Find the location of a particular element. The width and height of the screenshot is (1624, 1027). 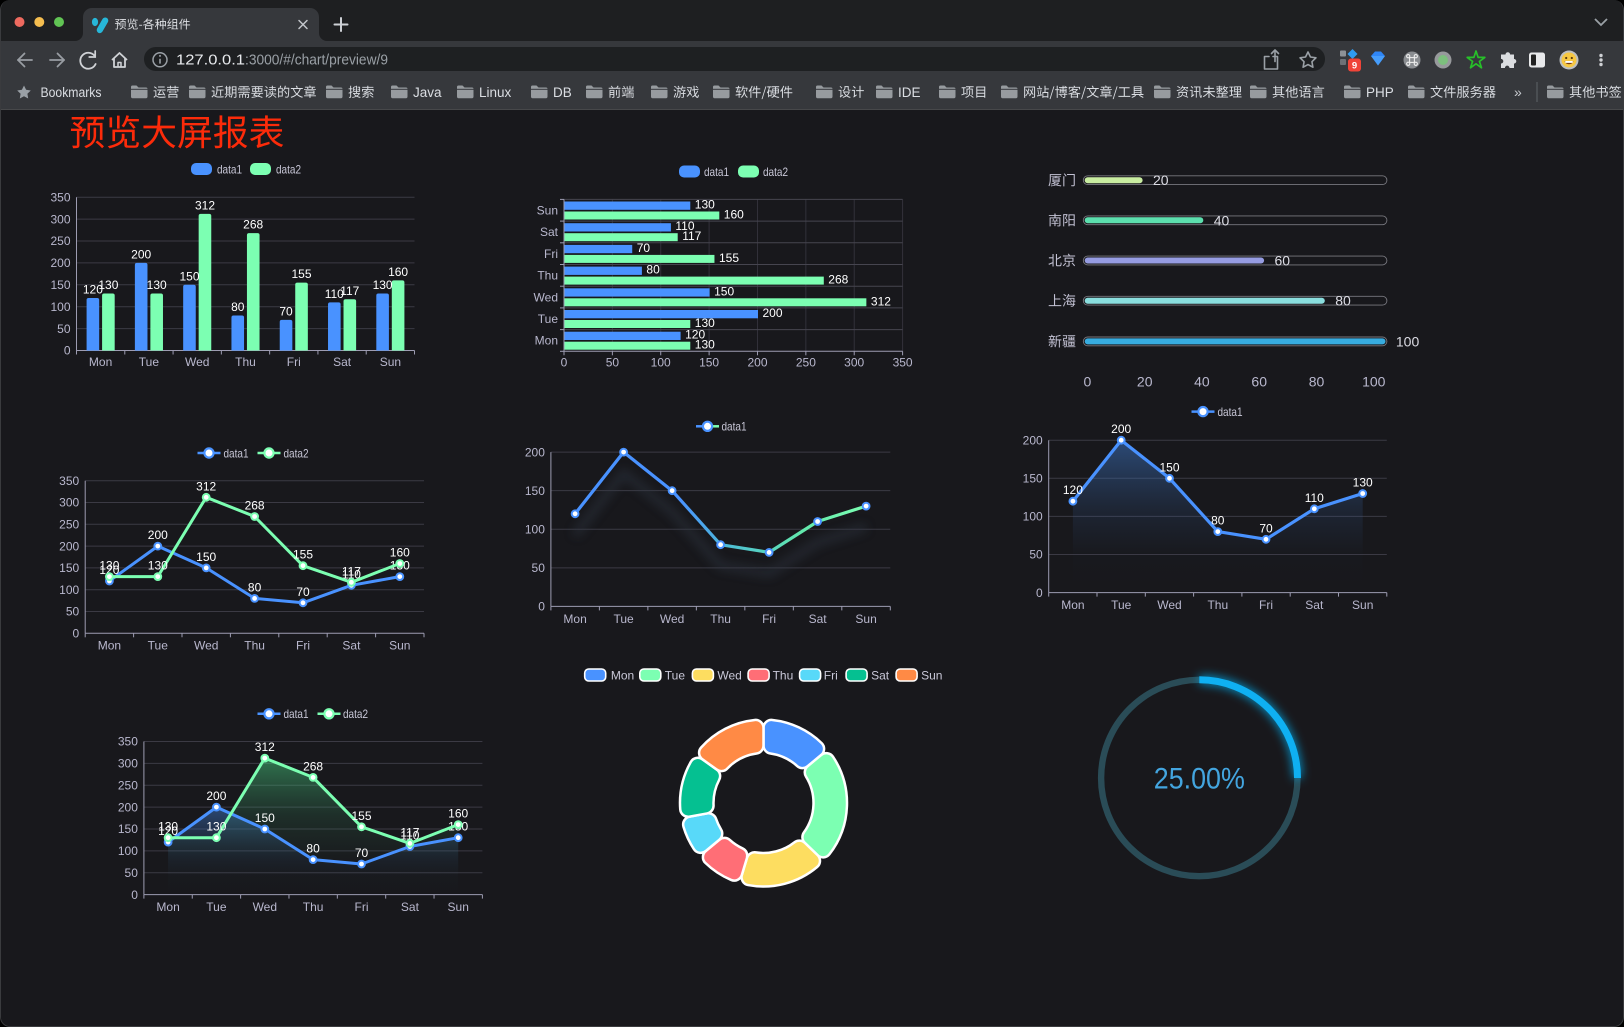

svg-text: 268 is located at coordinates (255, 506).